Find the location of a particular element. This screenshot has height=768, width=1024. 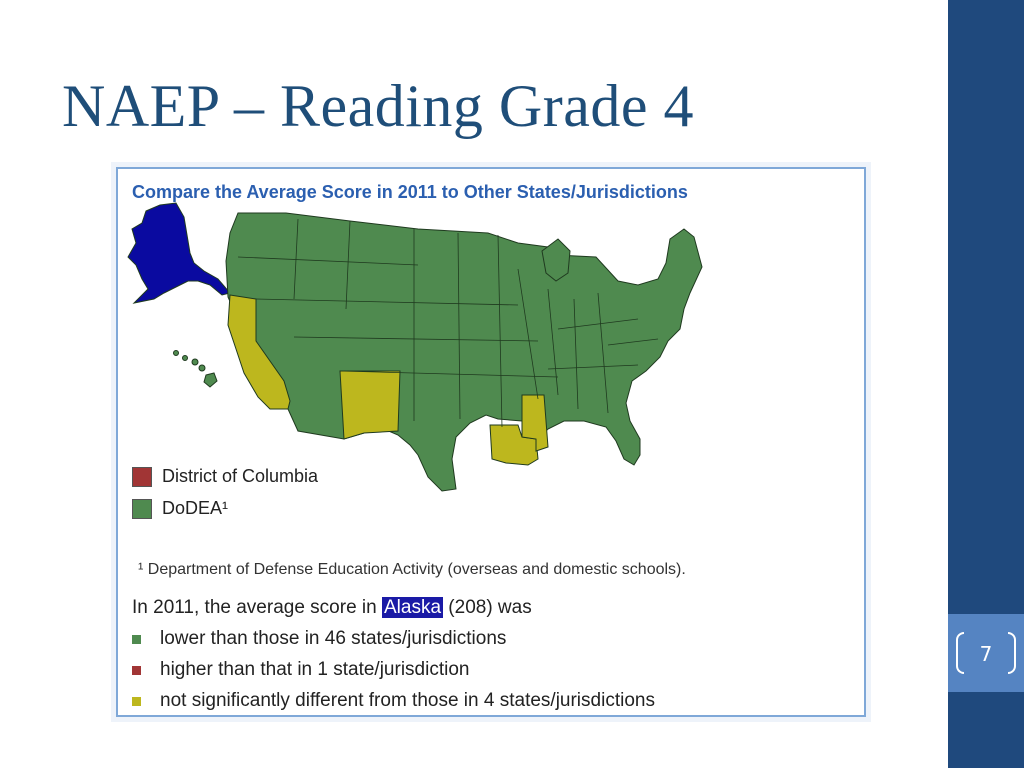

legend-label: District of Columbia is located at coordinates (240, 476).